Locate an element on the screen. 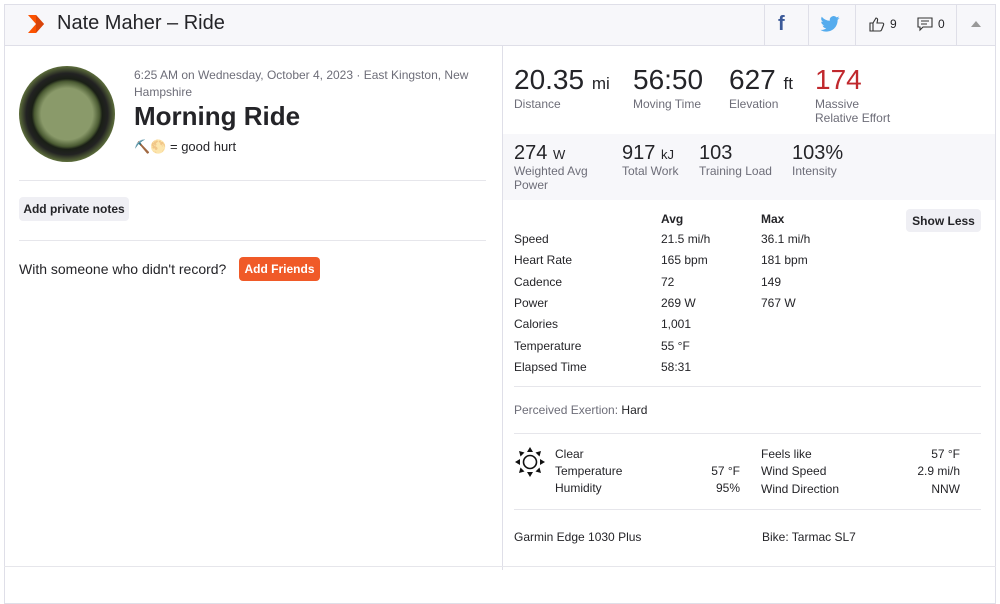  stat-value: 56:50 is located at coordinates (668, 79).